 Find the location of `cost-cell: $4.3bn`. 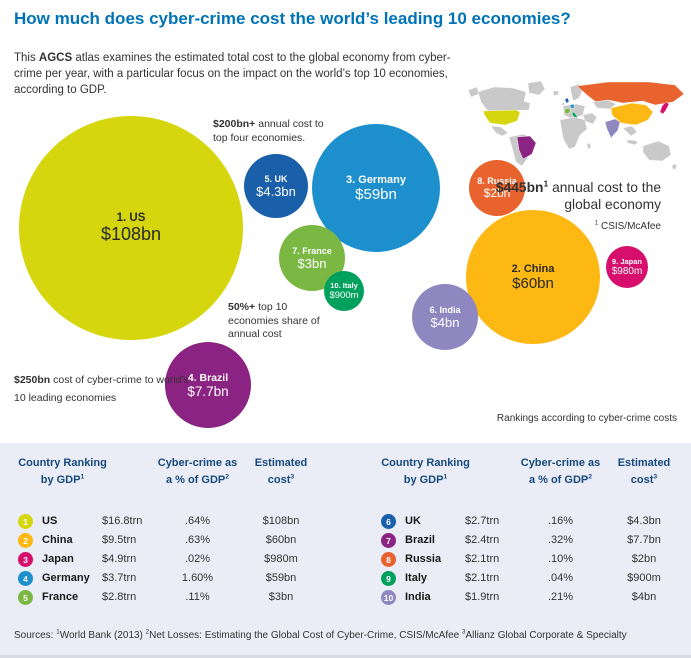

cost-cell: $4.3bn is located at coordinates (644, 521).